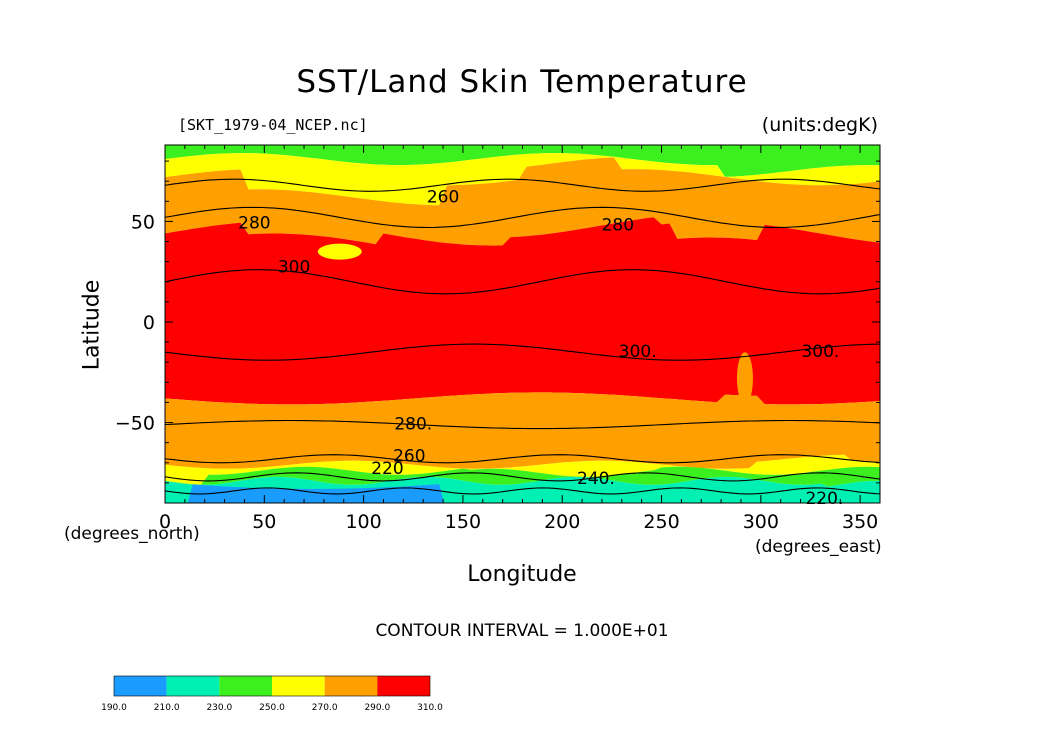 This screenshot has height=739, width=1044. What do you see at coordinates (92, 325) in the screenshot?
I see `y-axis-label: Latitude` at bounding box center [92, 325].